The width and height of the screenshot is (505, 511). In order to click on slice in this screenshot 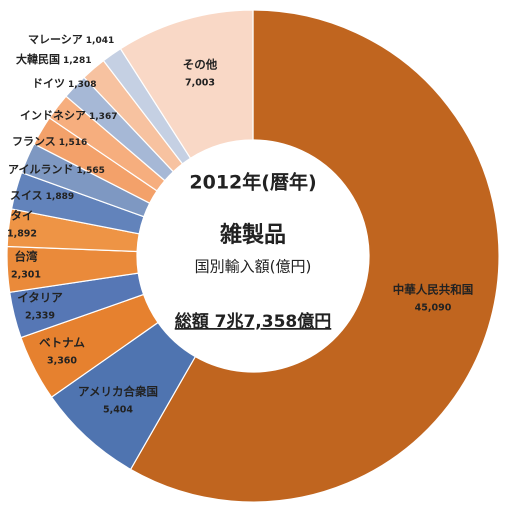, I will do `click(186, 84)`.